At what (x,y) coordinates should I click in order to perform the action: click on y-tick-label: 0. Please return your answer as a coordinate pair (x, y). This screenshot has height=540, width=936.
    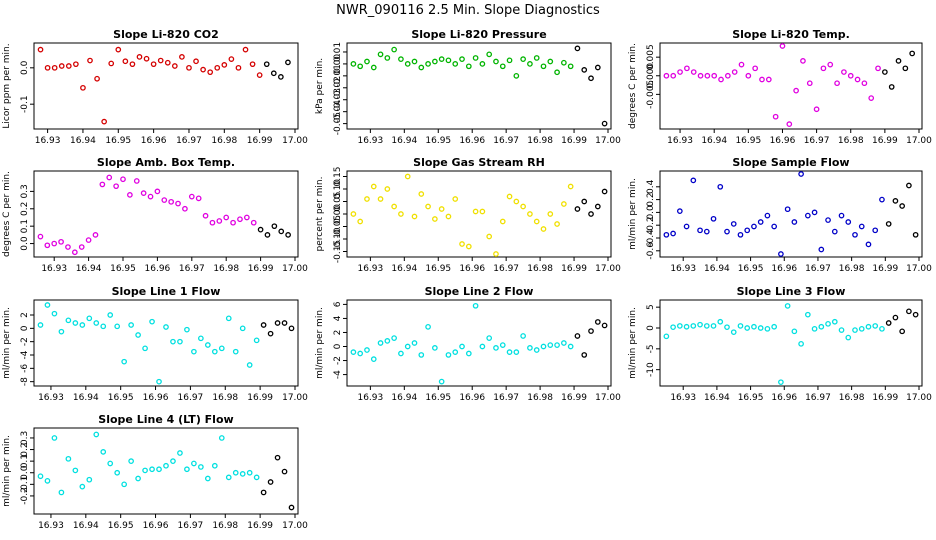
    Looking at the image, I should click on (25, 328).